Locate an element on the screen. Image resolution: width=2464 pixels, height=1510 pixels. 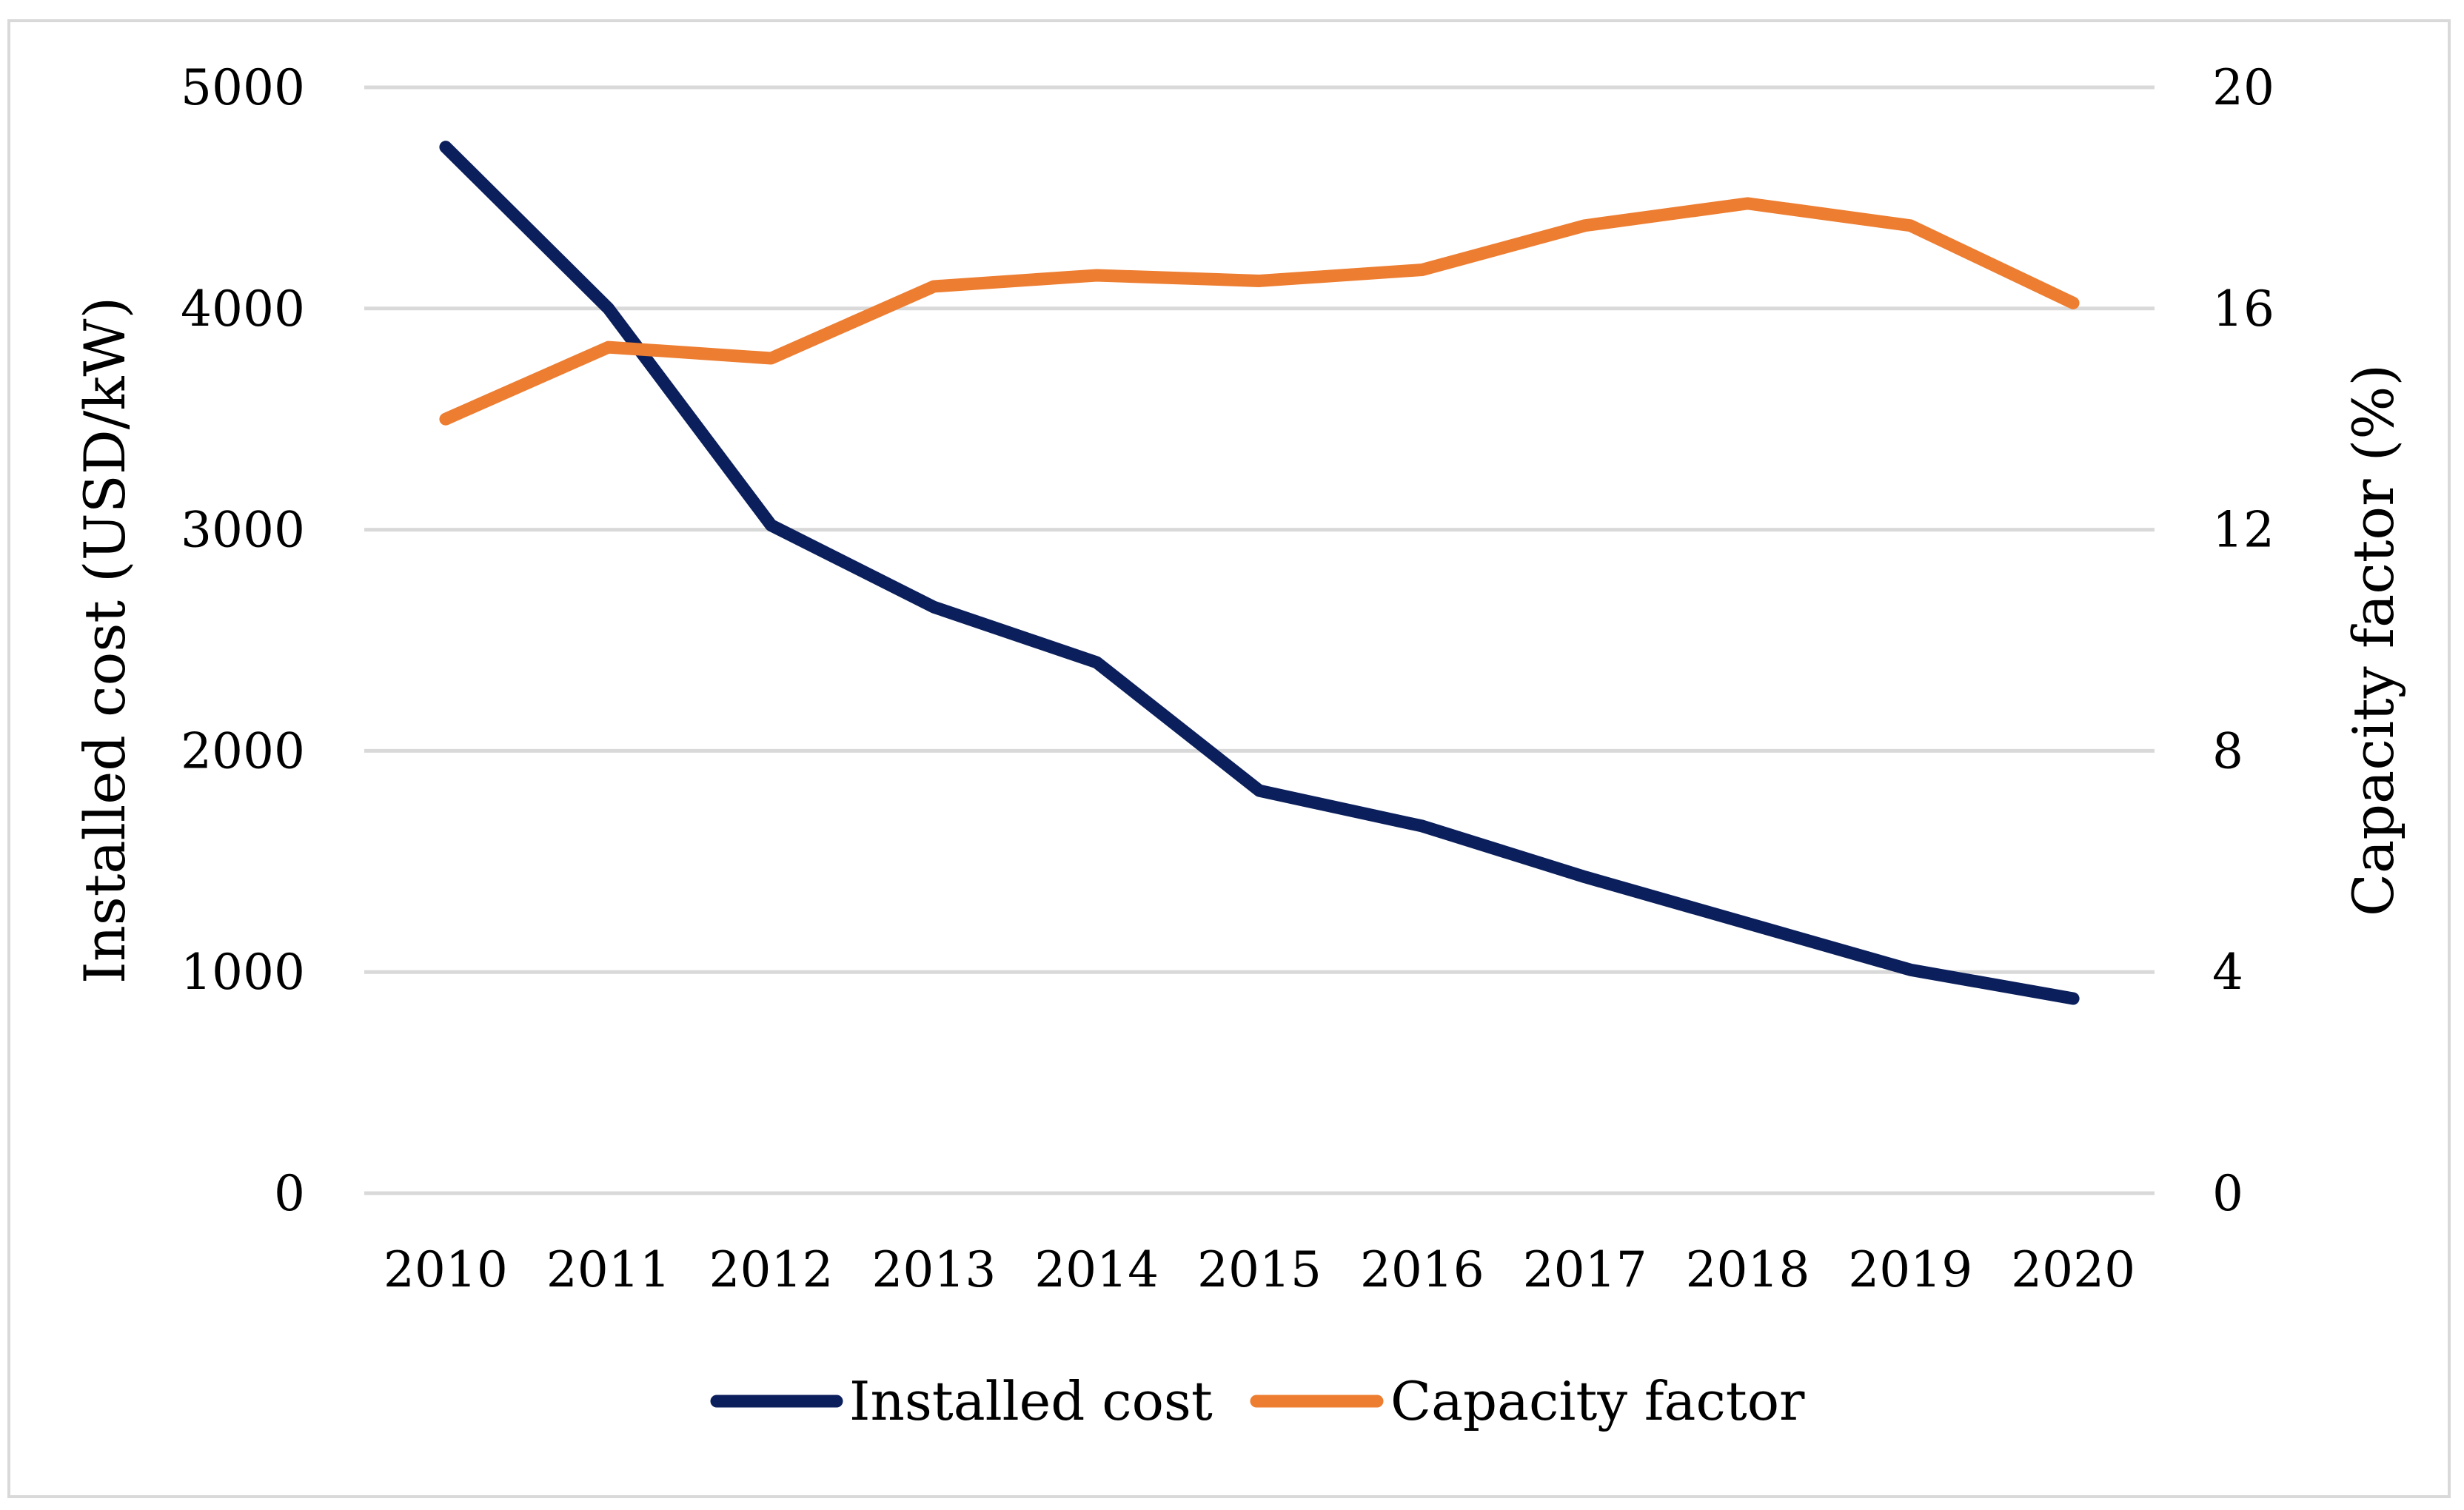
left-axis-ticks: 0 1000 2000 3000 4000 5000 is located at coordinates (243, 640).